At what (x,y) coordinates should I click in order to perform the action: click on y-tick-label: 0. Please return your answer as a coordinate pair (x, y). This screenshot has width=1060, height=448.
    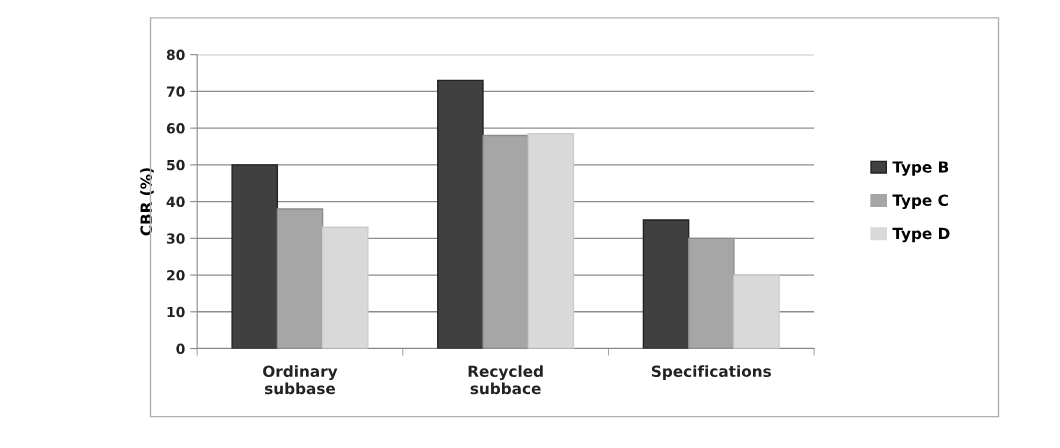
    Looking at the image, I should click on (180, 349).